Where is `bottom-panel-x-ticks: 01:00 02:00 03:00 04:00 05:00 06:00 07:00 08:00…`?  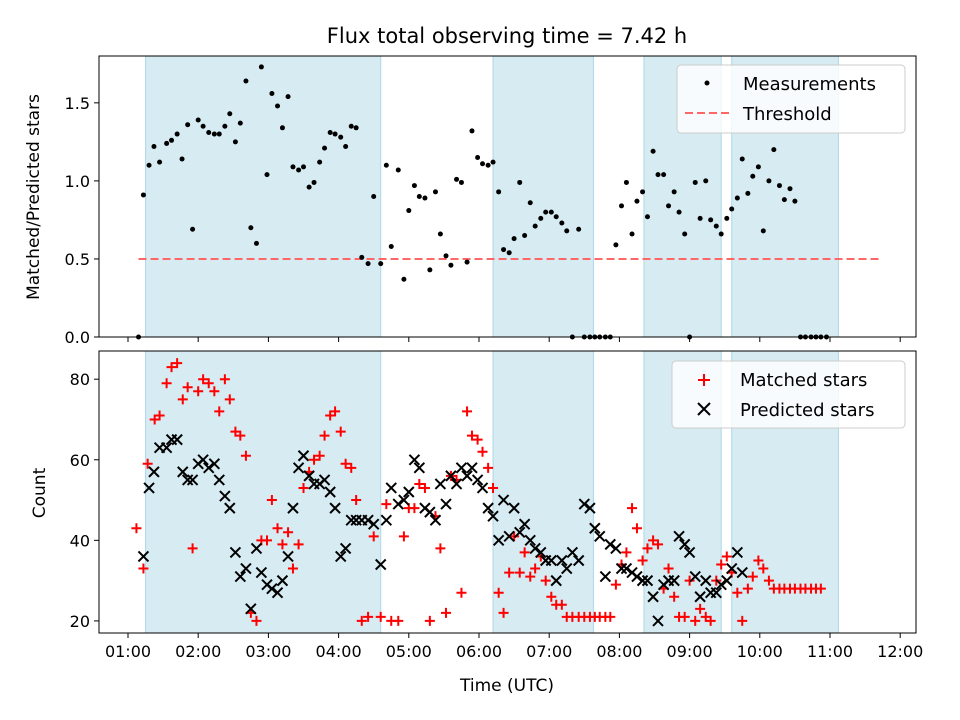
bottom-panel-x-ticks: 01:00 02:00 03:00 04:00 05:00 06:00 07:00 08:00… is located at coordinates (514, 647).